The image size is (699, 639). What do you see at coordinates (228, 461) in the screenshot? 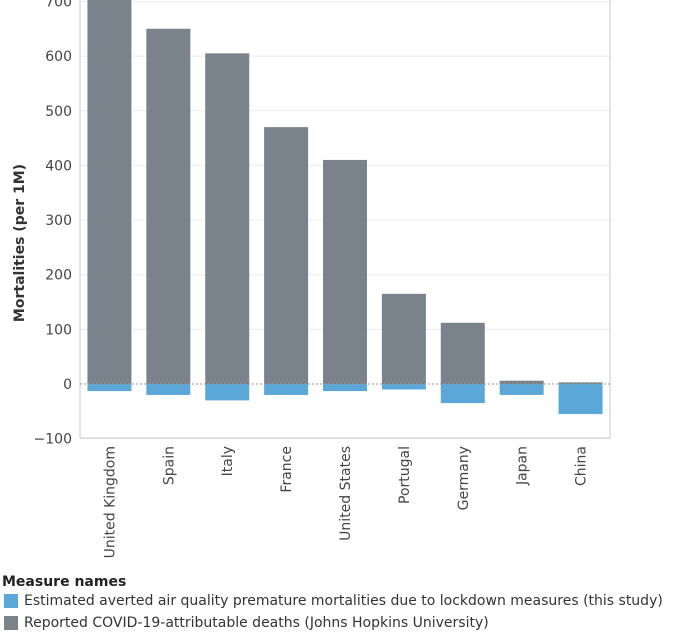
I see `x-tick-label: Italy` at bounding box center [228, 461].